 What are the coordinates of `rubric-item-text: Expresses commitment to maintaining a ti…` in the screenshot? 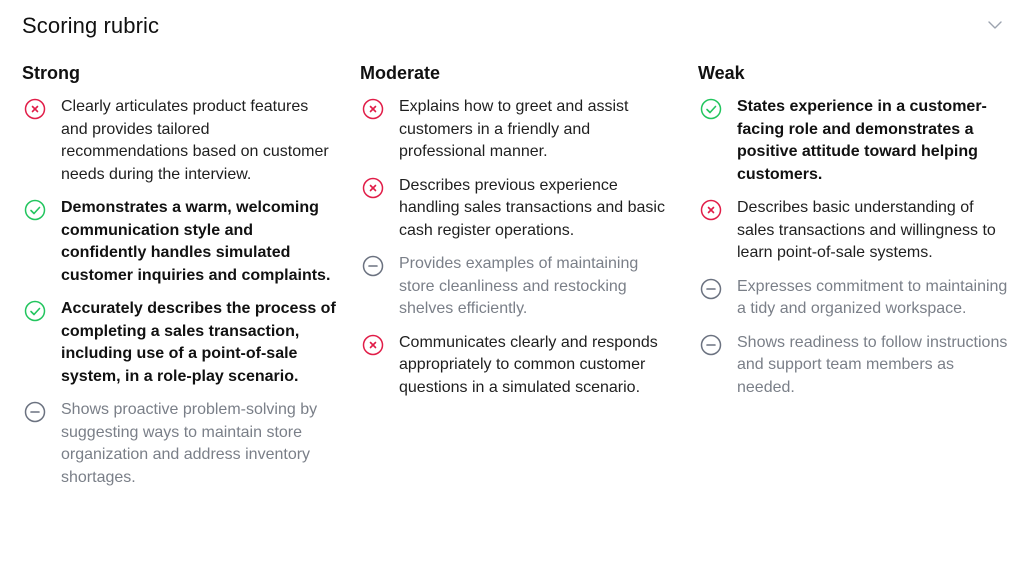 It's located at (872, 297).